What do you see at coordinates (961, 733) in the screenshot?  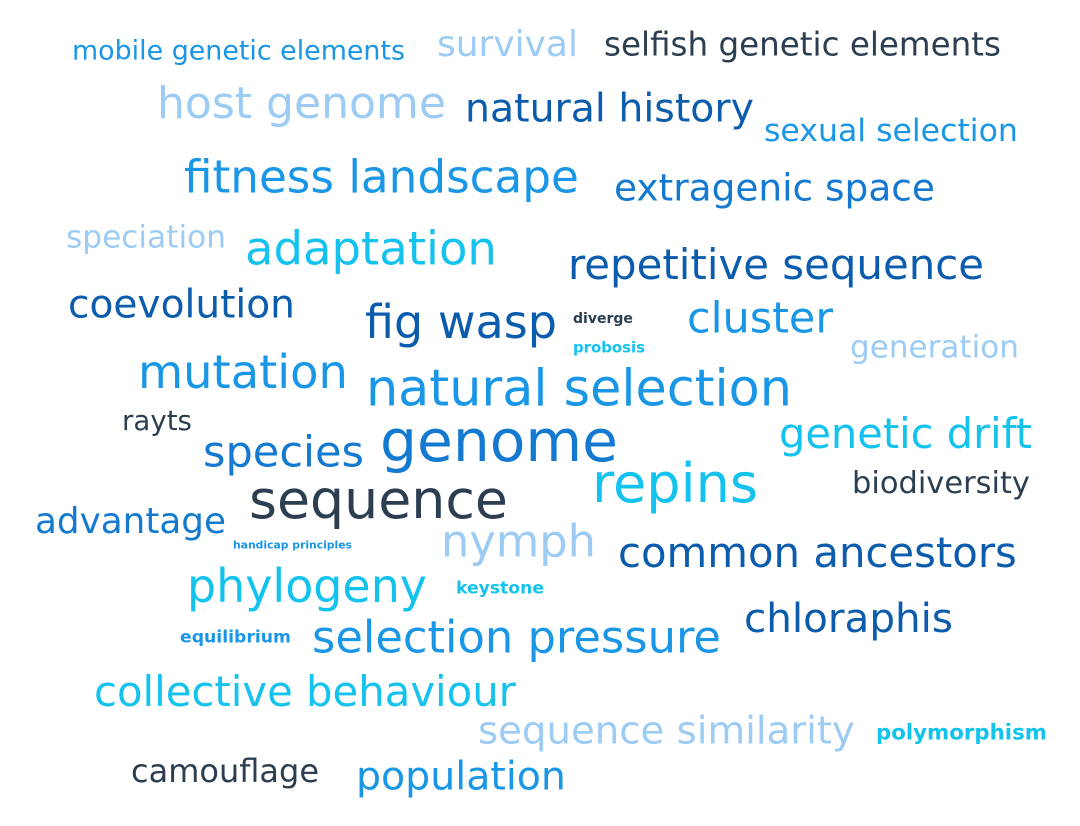 I see `word-polymorphism: polymorphism` at bounding box center [961, 733].